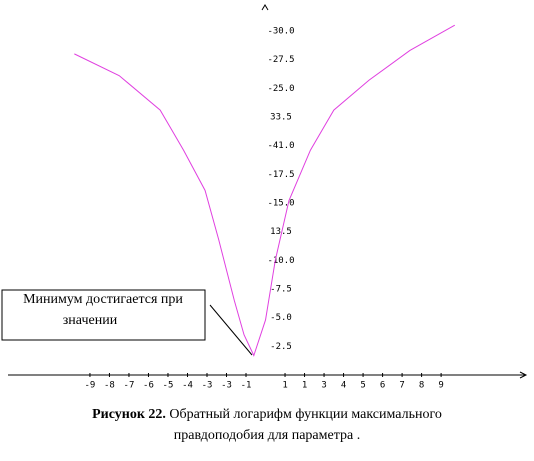 The width and height of the screenshot is (534, 461). What do you see at coordinates (246, 386) in the screenshot?
I see `x-tick-label: -1` at bounding box center [246, 386].